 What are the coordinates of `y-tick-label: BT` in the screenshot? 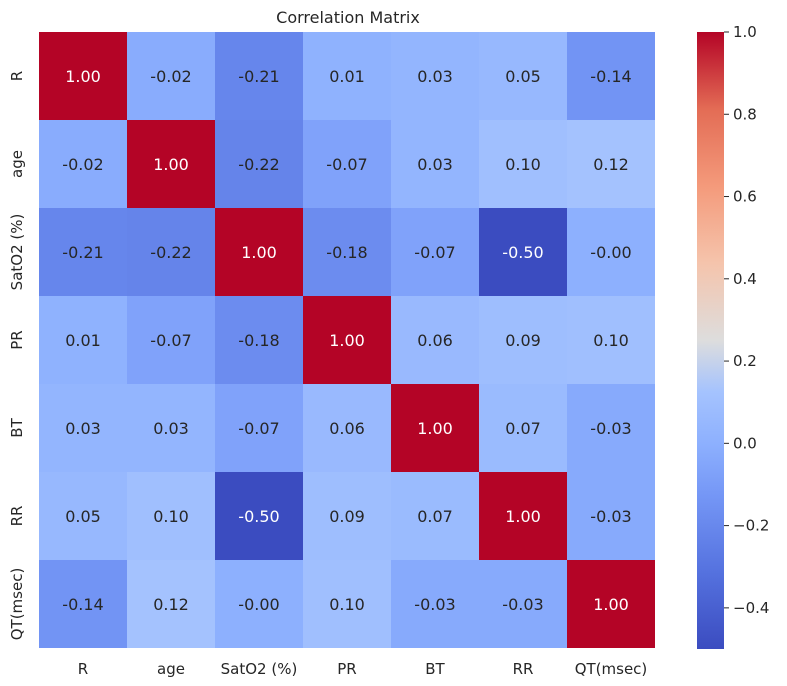 It's located at (17, 427).